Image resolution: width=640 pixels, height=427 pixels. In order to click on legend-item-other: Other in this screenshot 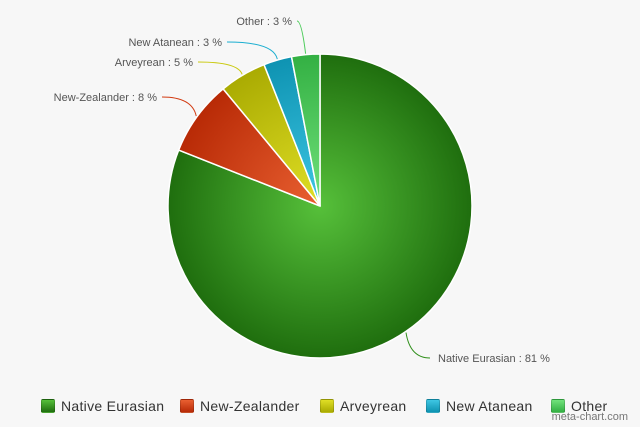, I will do `click(579, 406)`.